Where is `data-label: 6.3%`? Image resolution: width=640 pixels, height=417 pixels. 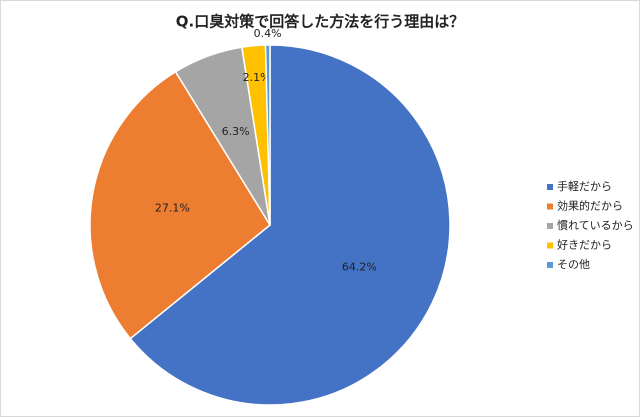
data-label: 6.3% is located at coordinates (236, 131).